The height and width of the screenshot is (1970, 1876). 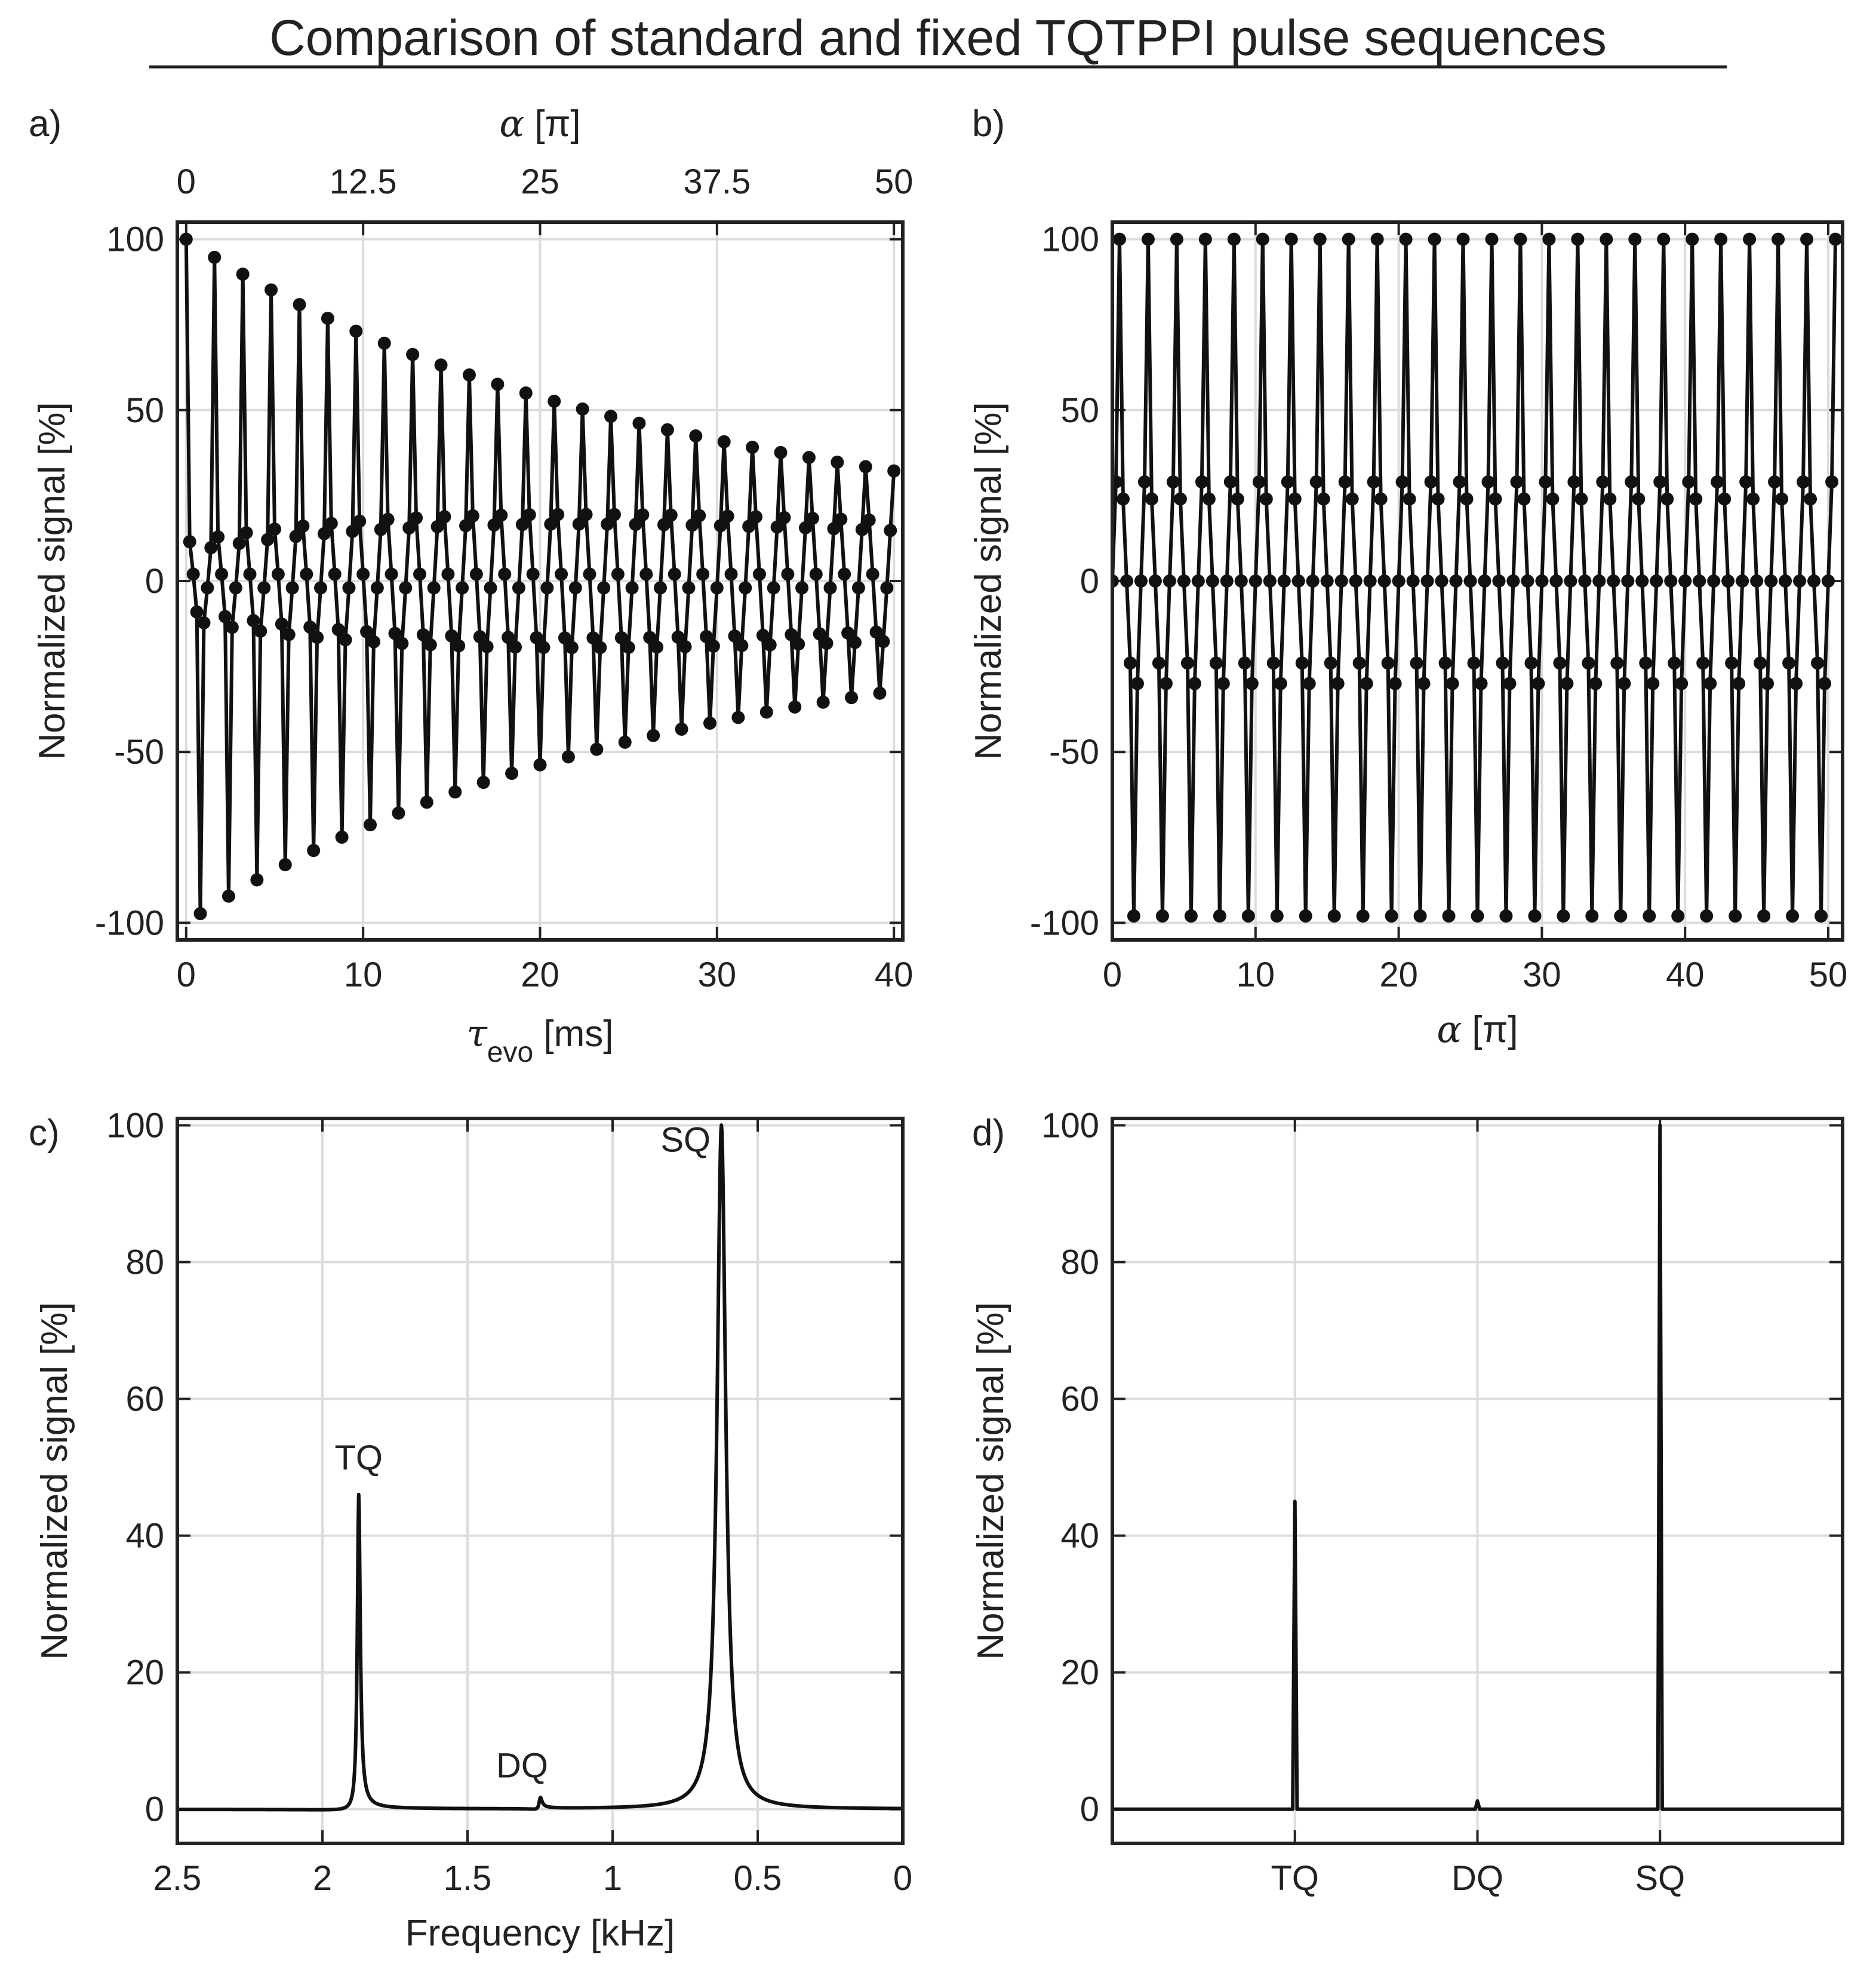 What do you see at coordinates (540, 1467) in the screenshot?
I see `series-line` at bounding box center [540, 1467].